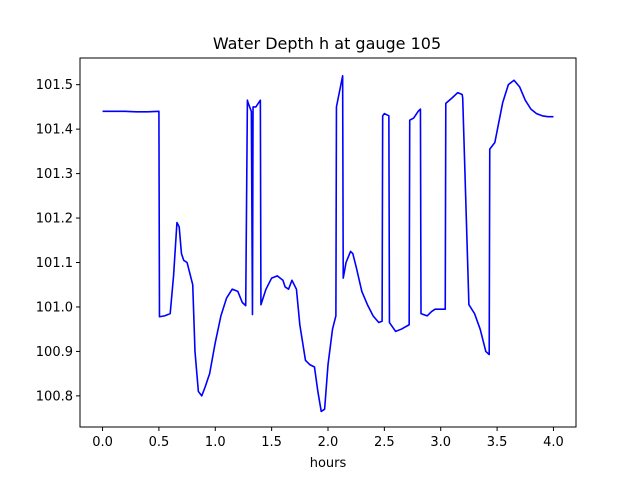  What do you see at coordinates (58, 241) in the screenshot?
I see `y-axis: 100.8 100.9 101.0 101.1 101.2 101.3 101.4 101.5` at bounding box center [58, 241].